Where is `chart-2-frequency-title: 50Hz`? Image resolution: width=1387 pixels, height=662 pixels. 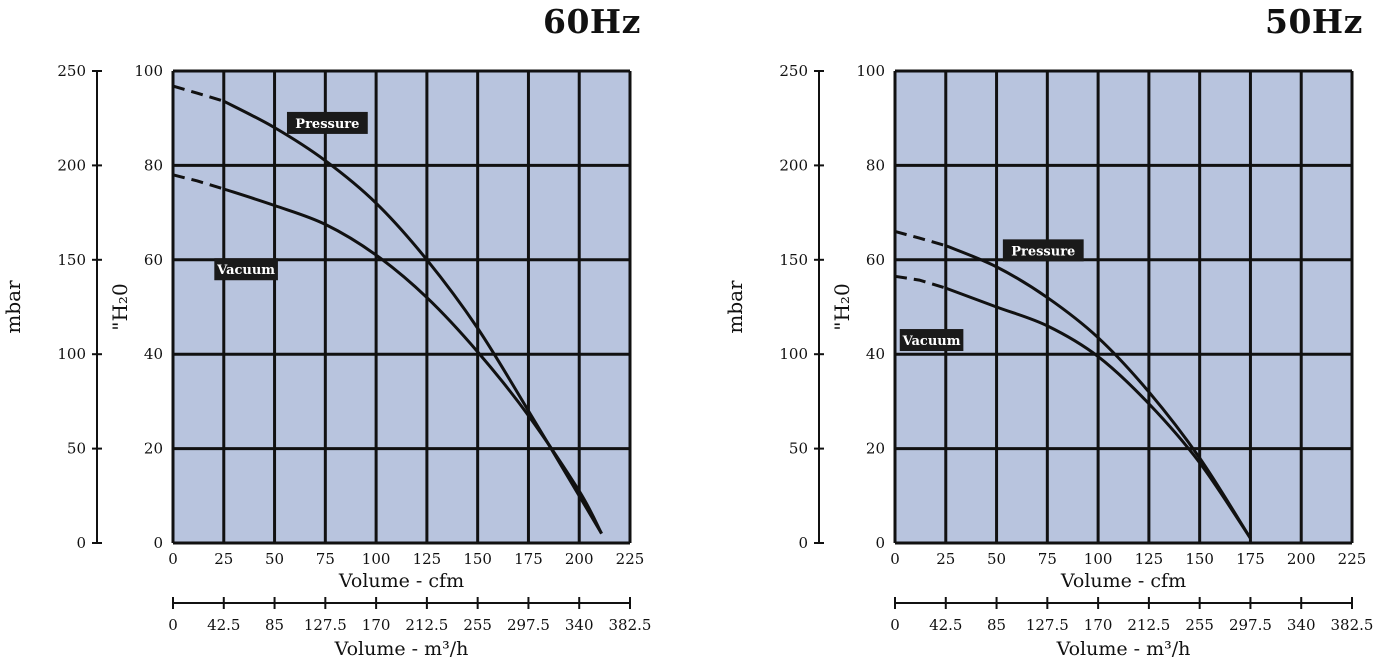
chart-2-frequency-title: 50Hz is located at coordinates (1314, 21).